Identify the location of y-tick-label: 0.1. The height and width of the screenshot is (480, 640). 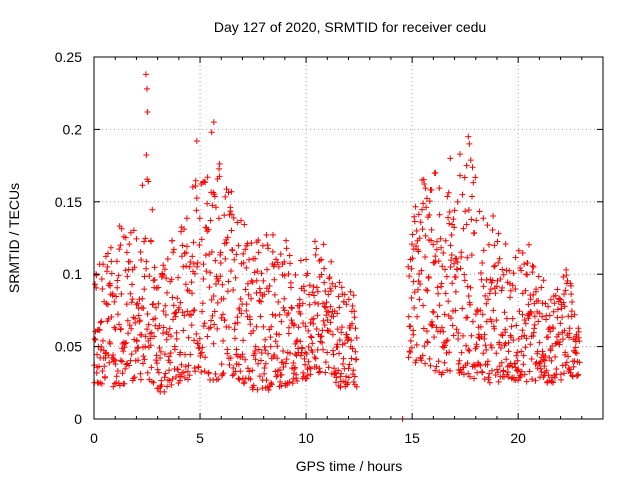
(73, 274).